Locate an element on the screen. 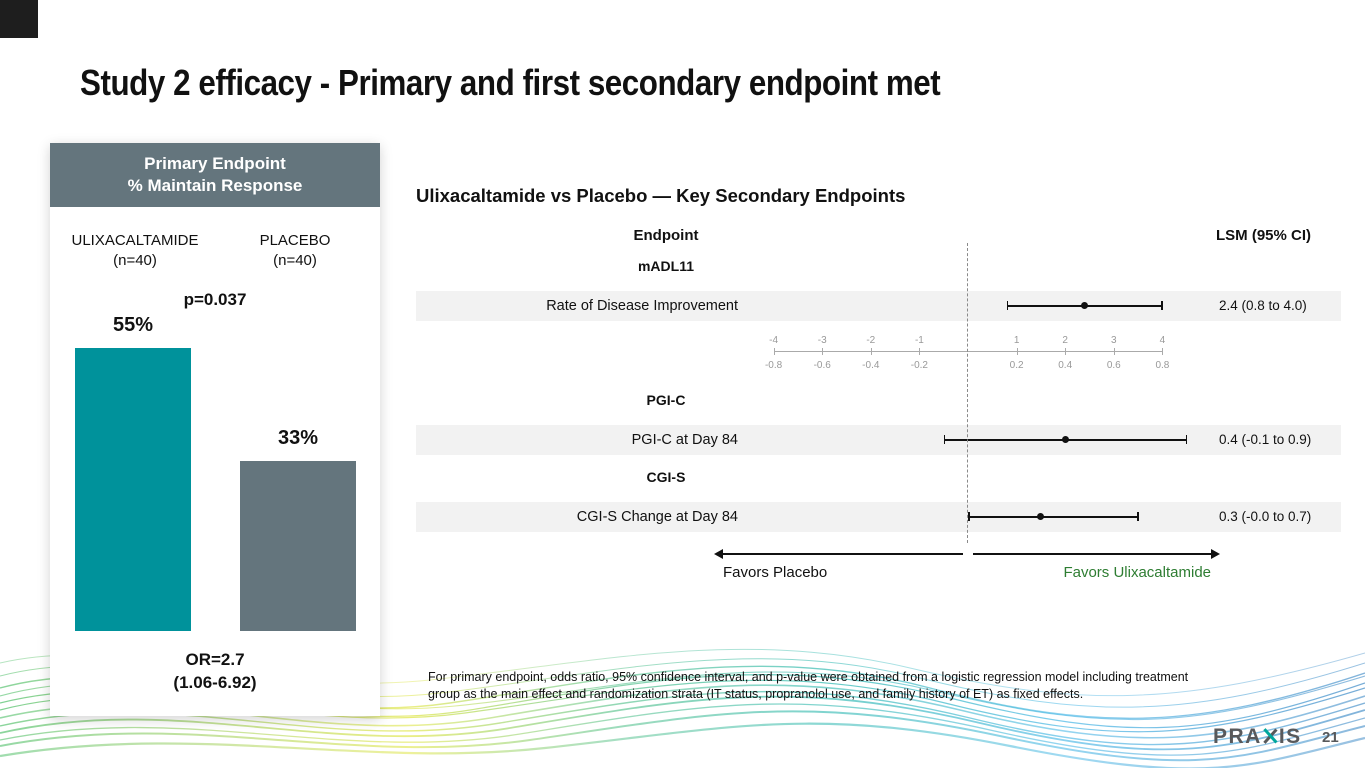  page-number: 21 is located at coordinates (1330, 737).